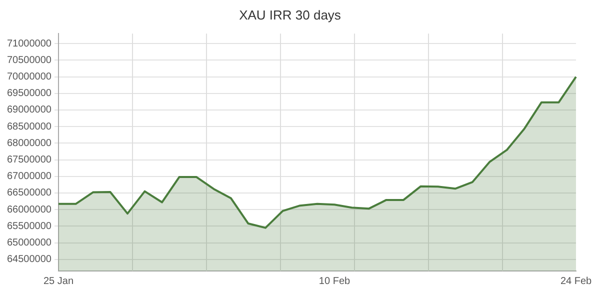  Describe the element at coordinates (29, 243) in the screenshot. I see `y-tick-label: 65000000` at that location.